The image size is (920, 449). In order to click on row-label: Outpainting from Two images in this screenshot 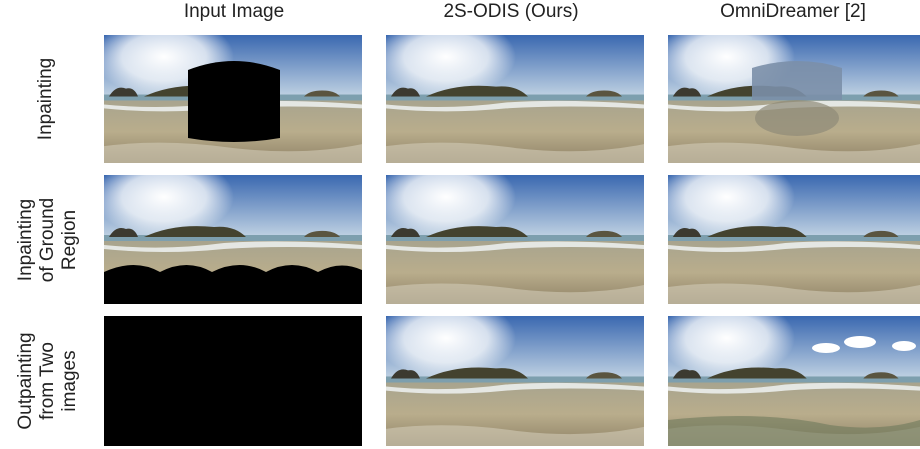, I will do `click(47, 380)`.